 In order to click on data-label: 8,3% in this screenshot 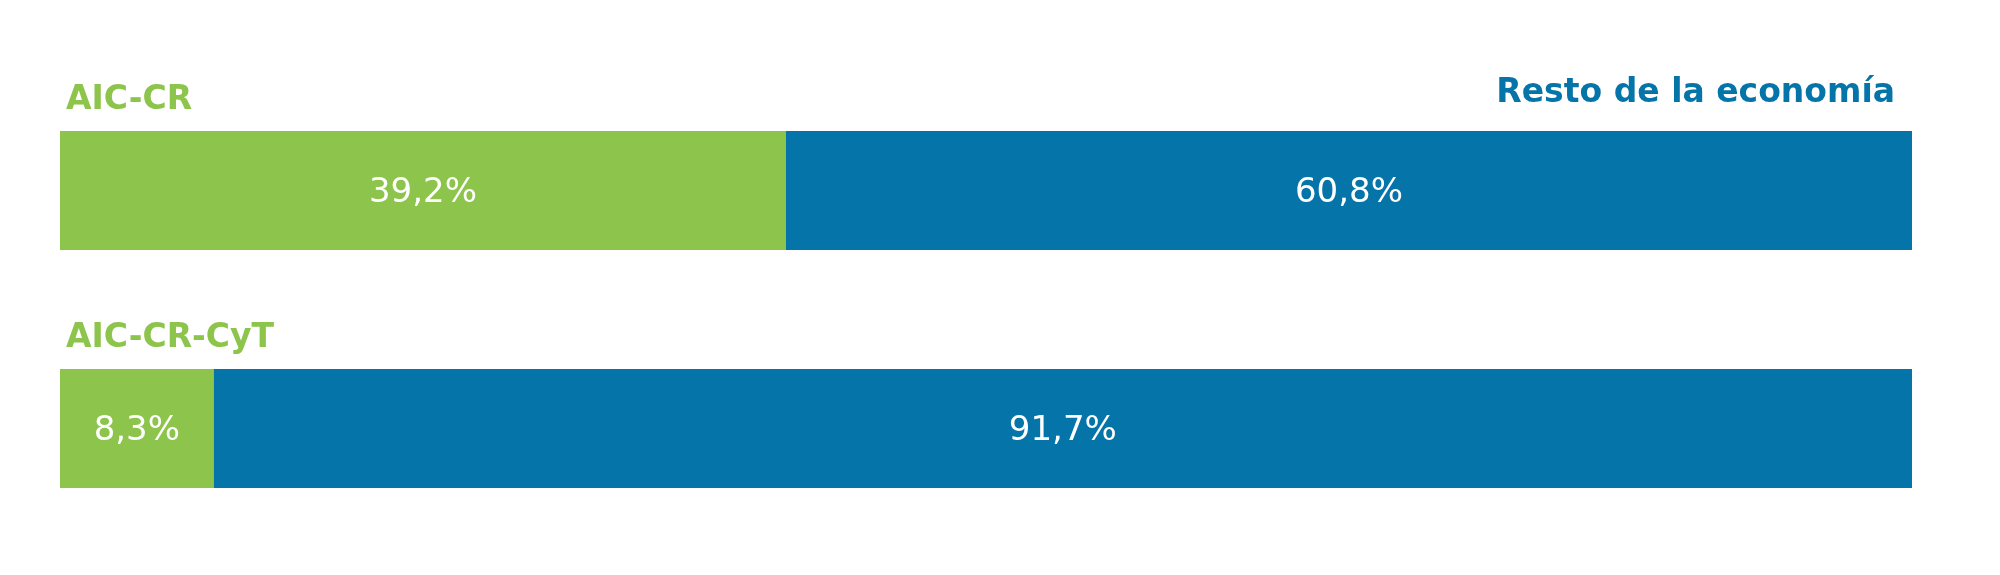, I will do `click(137, 428)`.